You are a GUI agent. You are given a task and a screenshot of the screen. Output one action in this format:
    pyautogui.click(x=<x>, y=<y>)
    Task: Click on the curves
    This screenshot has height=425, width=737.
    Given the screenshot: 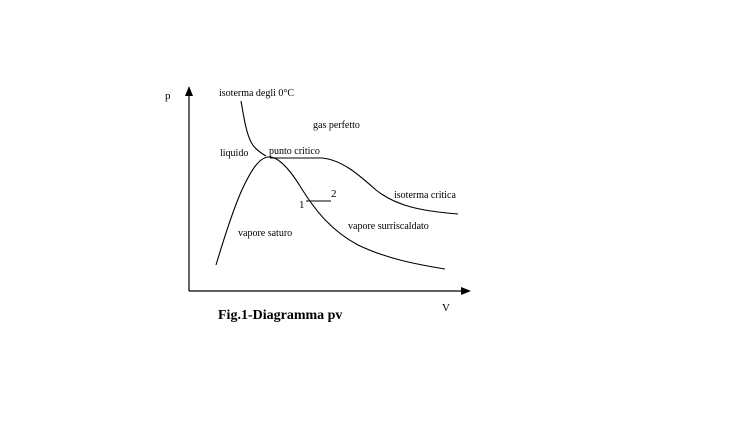 What is the action you would take?
    pyautogui.click(x=337, y=185)
    